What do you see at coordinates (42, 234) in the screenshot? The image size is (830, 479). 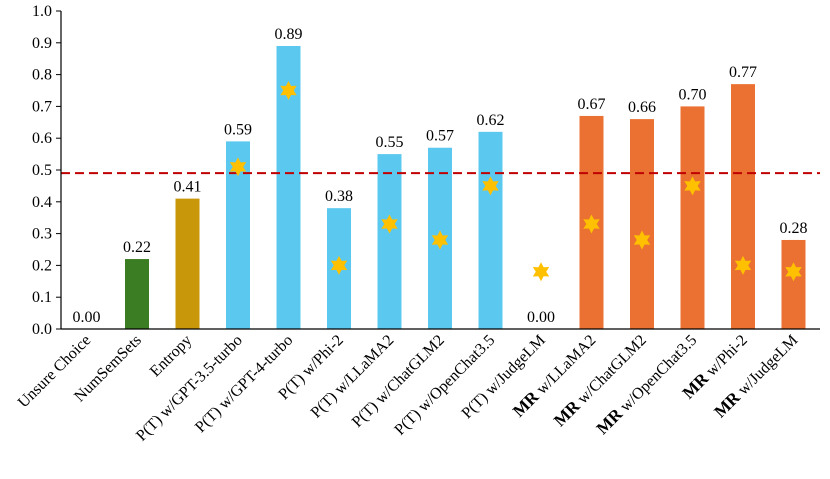 I see `y-tick-label: 0.3` at bounding box center [42, 234].